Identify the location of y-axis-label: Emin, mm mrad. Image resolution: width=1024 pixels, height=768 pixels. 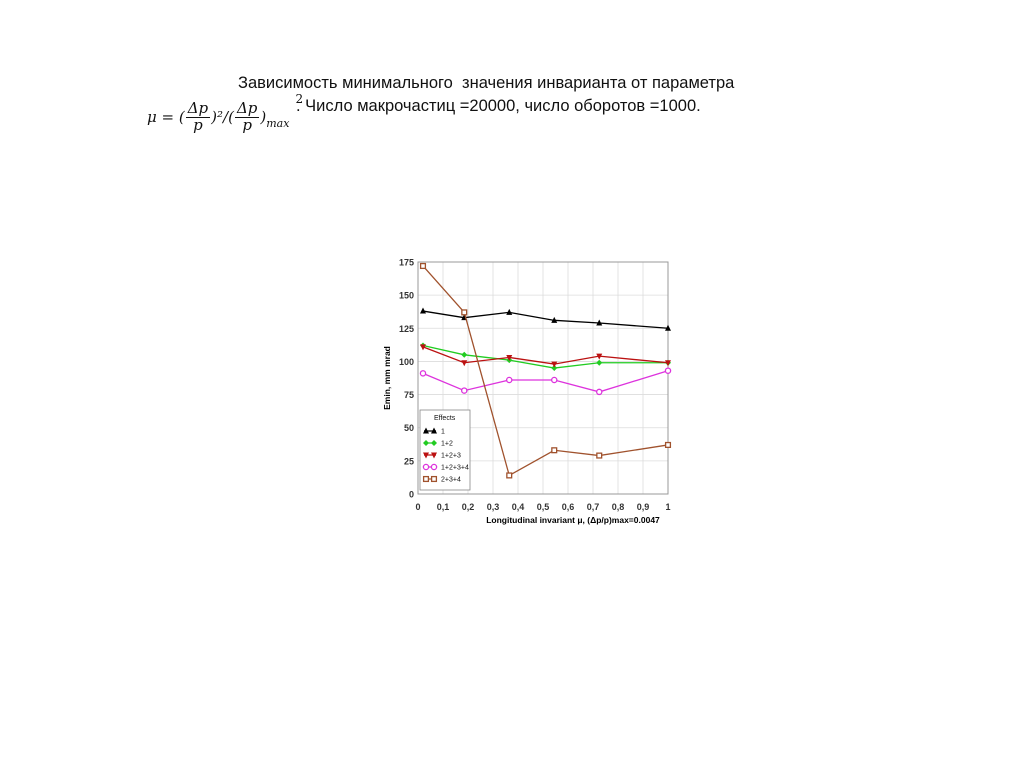
(387, 378).